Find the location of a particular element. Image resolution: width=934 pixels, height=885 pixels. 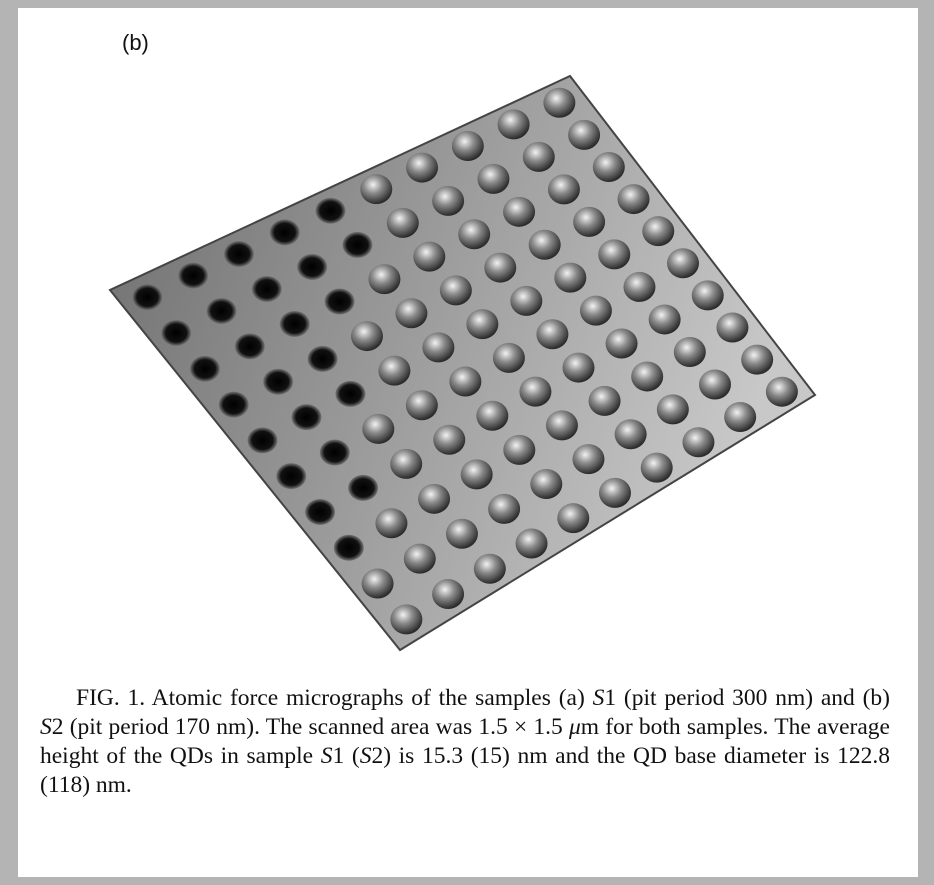

caption-italic: μ is located at coordinates (575, 727).